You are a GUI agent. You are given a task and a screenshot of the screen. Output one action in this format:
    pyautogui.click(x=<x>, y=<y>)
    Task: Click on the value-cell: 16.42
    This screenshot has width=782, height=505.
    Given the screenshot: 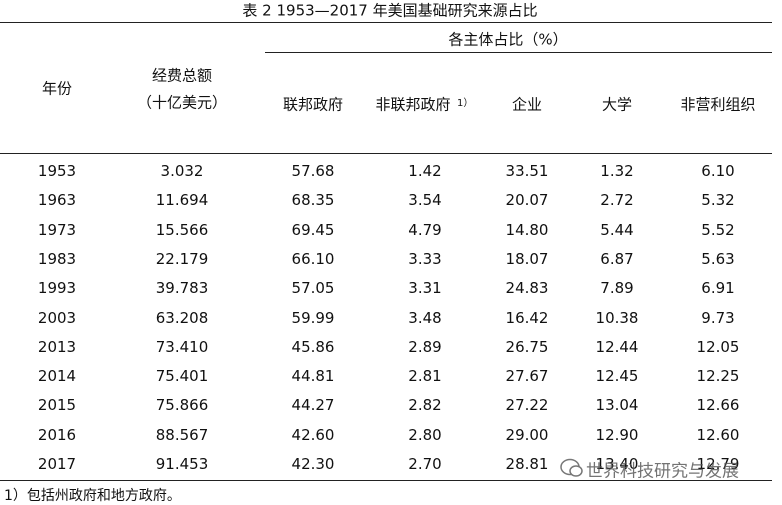 What is the action you would take?
    pyautogui.click(x=527, y=317)
    